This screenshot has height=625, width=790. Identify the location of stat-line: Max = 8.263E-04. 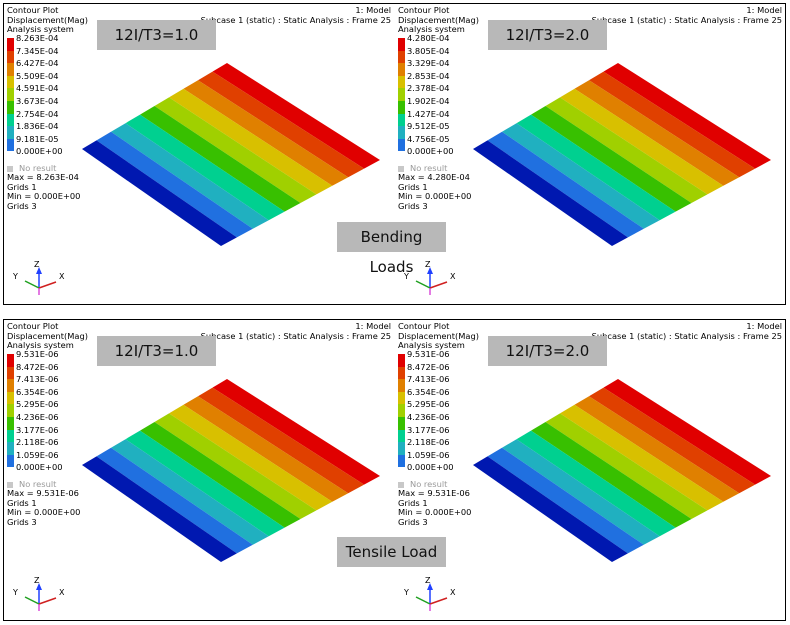
(43, 177).